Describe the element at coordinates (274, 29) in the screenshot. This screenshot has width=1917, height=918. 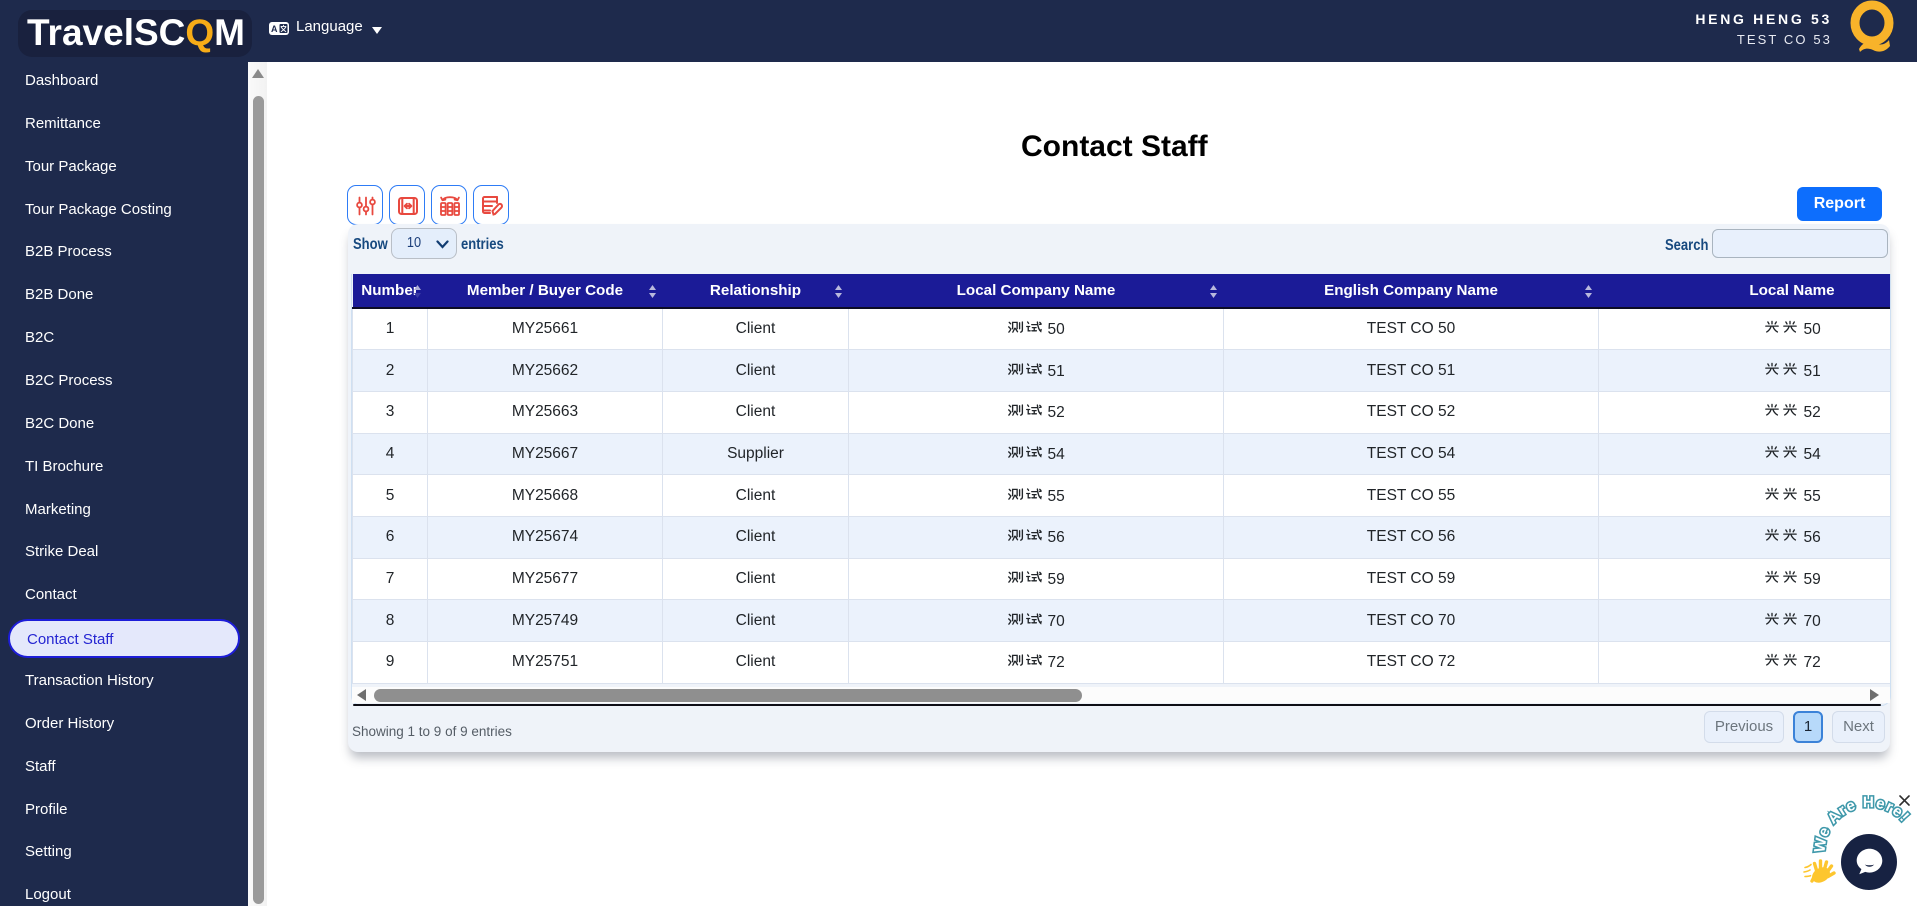
I see `svg-text: A` at that location.